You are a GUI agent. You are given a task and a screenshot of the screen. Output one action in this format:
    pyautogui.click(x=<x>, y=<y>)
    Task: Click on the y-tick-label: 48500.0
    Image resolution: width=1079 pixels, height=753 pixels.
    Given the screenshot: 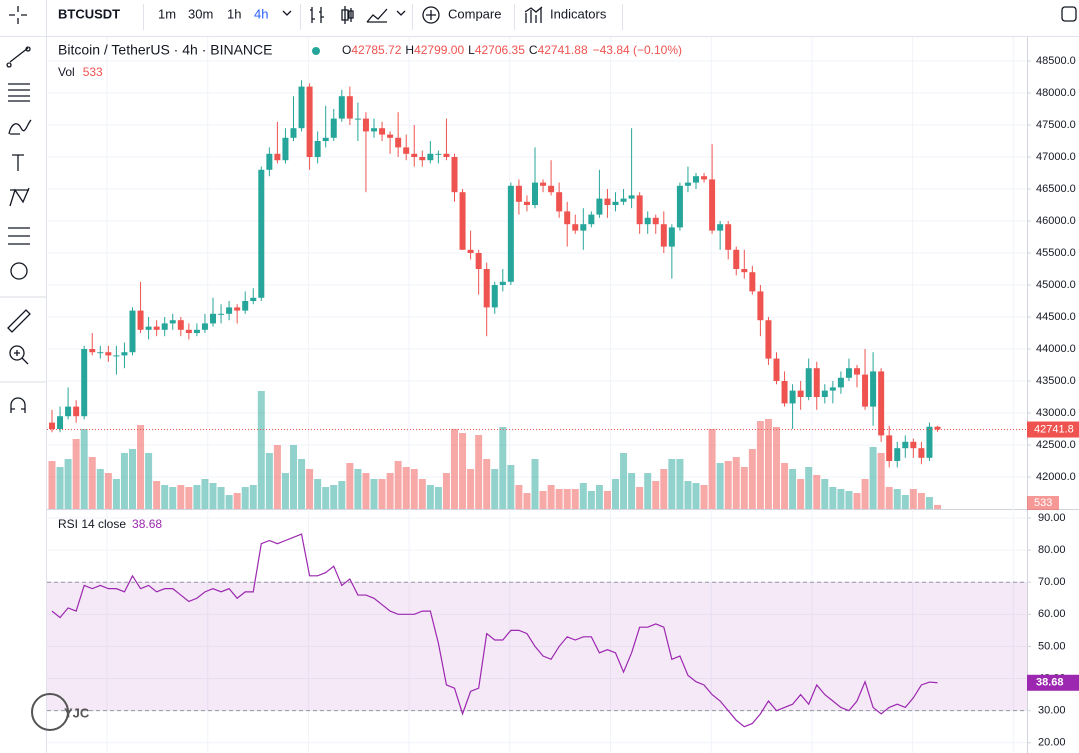 What is the action you would take?
    pyautogui.click(x=1056, y=61)
    